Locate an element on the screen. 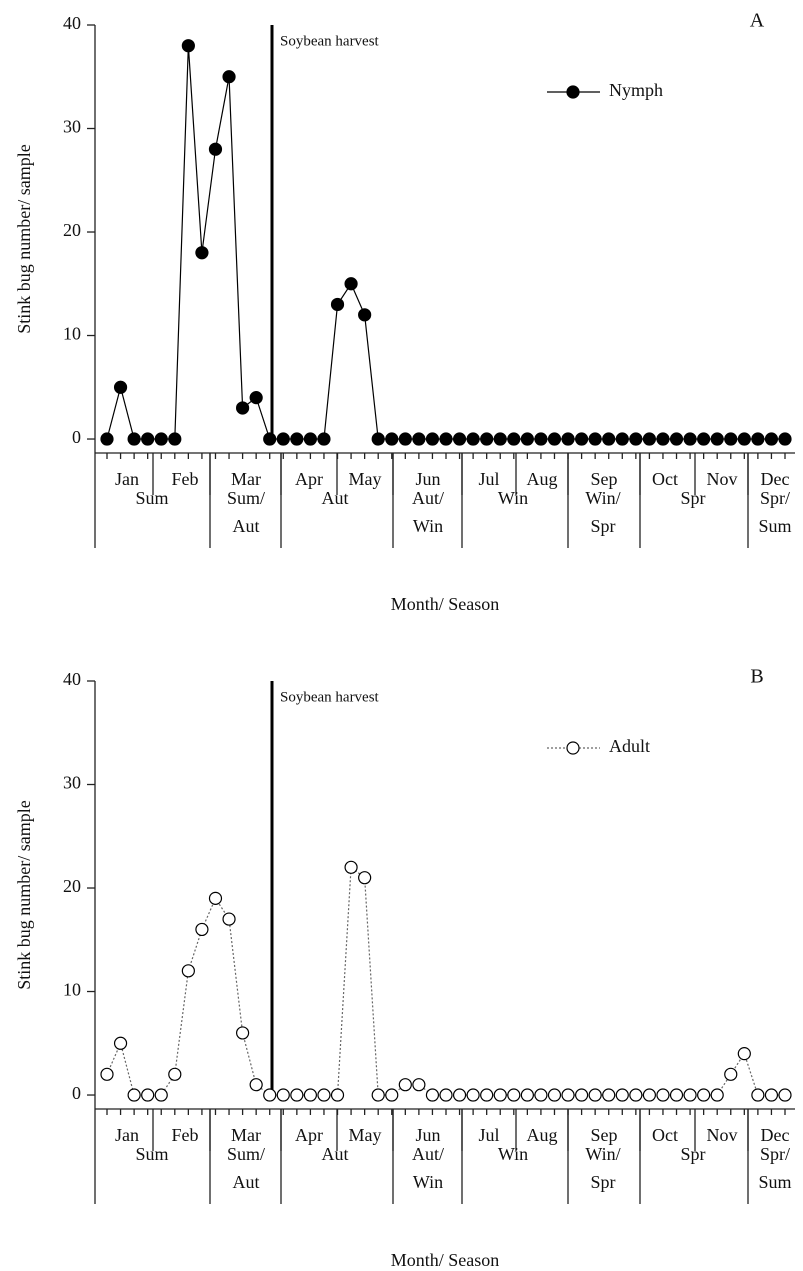 The height and width of the screenshot is (1271, 803). month-label: Apr is located at coordinates (309, 479).